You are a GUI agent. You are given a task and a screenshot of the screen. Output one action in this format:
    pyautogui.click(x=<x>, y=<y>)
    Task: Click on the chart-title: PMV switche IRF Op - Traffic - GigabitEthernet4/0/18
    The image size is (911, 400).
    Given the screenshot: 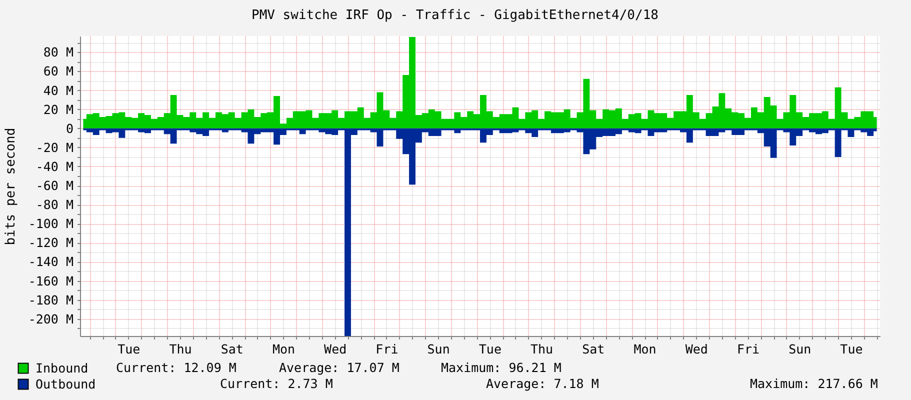 What is the action you would take?
    pyautogui.click(x=455, y=15)
    